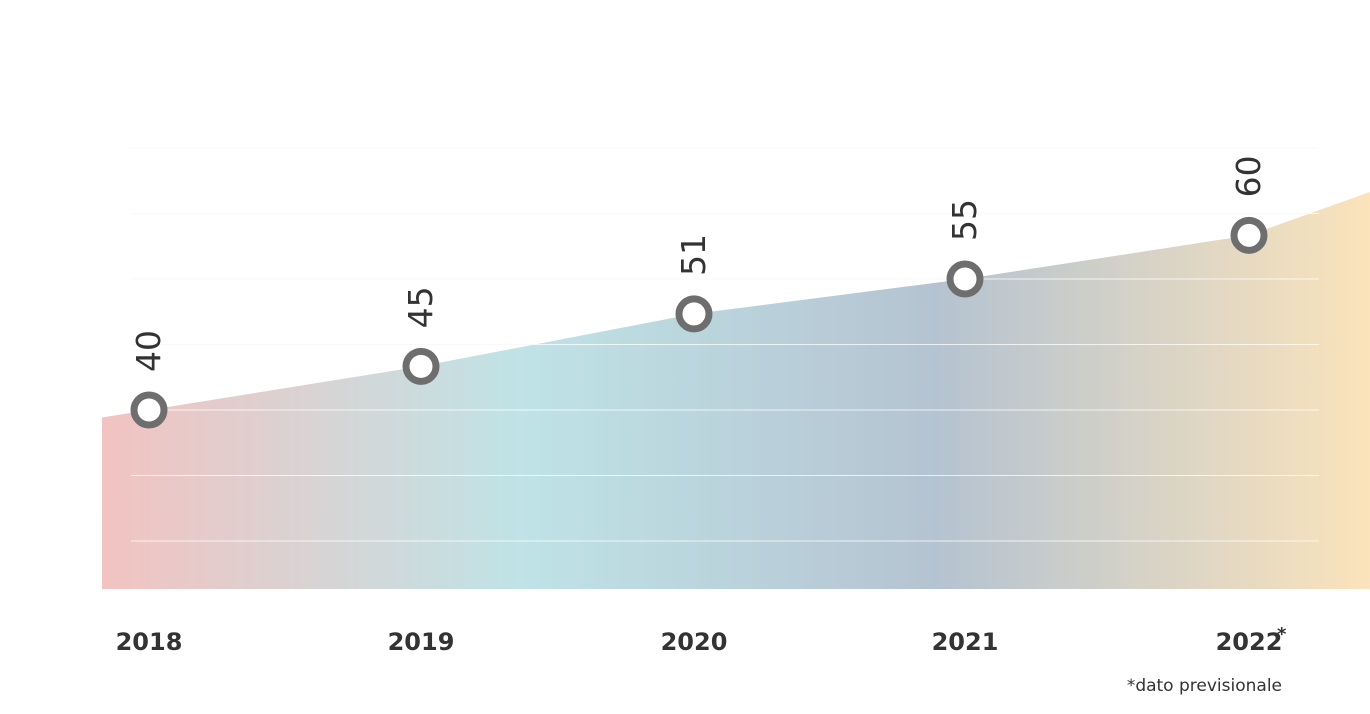 The width and height of the screenshot is (1370, 714). I want to click on forecast-footnote: *dato previsionale, so click(1204, 686).